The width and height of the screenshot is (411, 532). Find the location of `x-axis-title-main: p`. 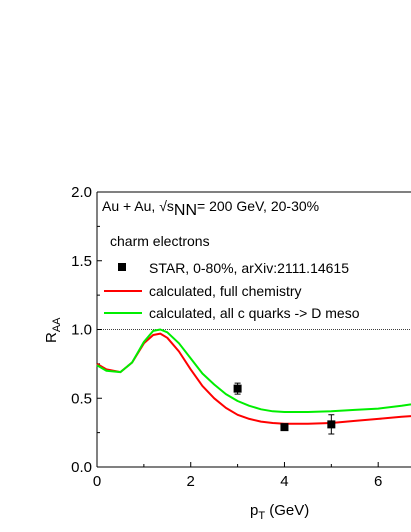

x-axis-title-main: p is located at coordinates (254, 510).